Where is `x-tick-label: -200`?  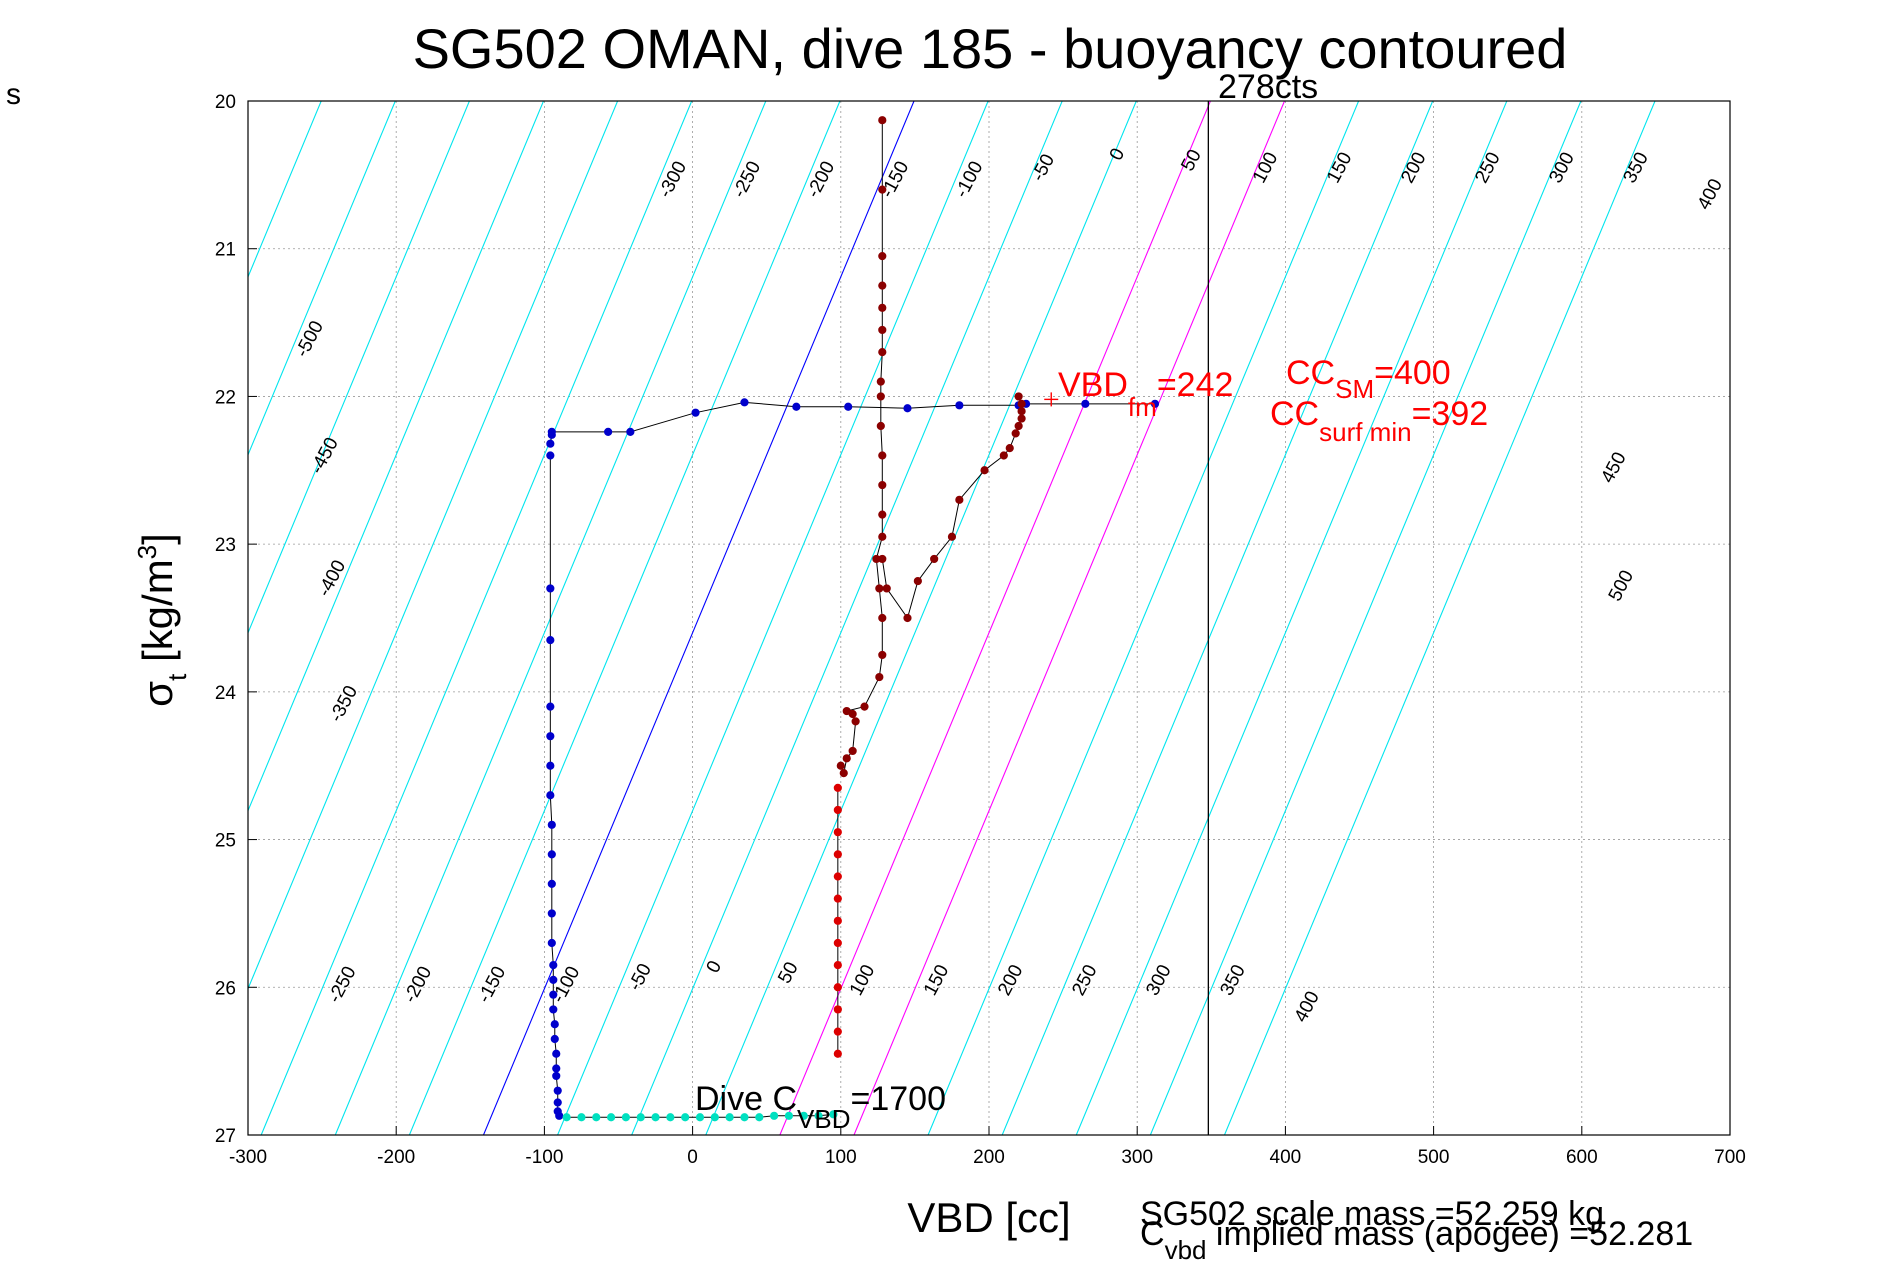
x-tick-label: -200 is located at coordinates (396, 1157).